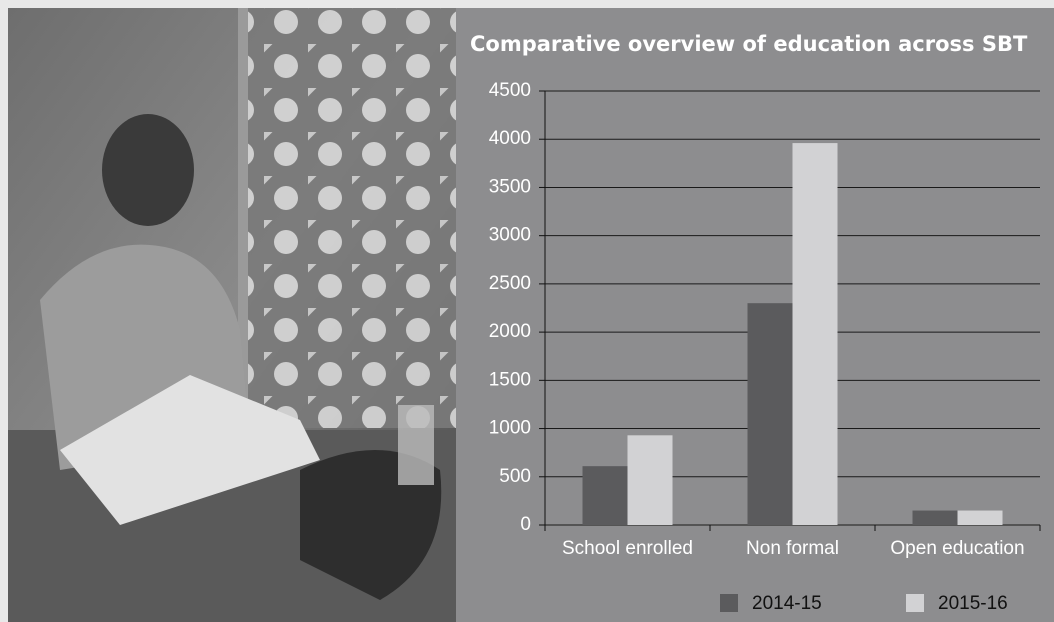 This screenshot has width=1054, height=622. What do you see at coordinates (510, 428) in the screenshot?
I see `y-tick-label: 1000` at bounding box center [510, 428].